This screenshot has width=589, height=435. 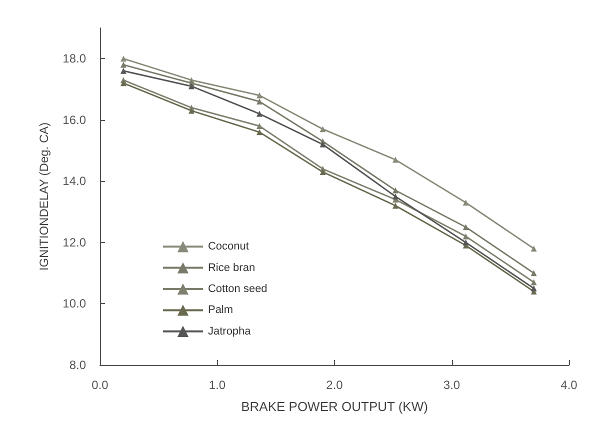 What do you see at coordinates (335, 385) in the screenshot?
I see `x-tick-label: 2.0` at bounding box center [335, 385].